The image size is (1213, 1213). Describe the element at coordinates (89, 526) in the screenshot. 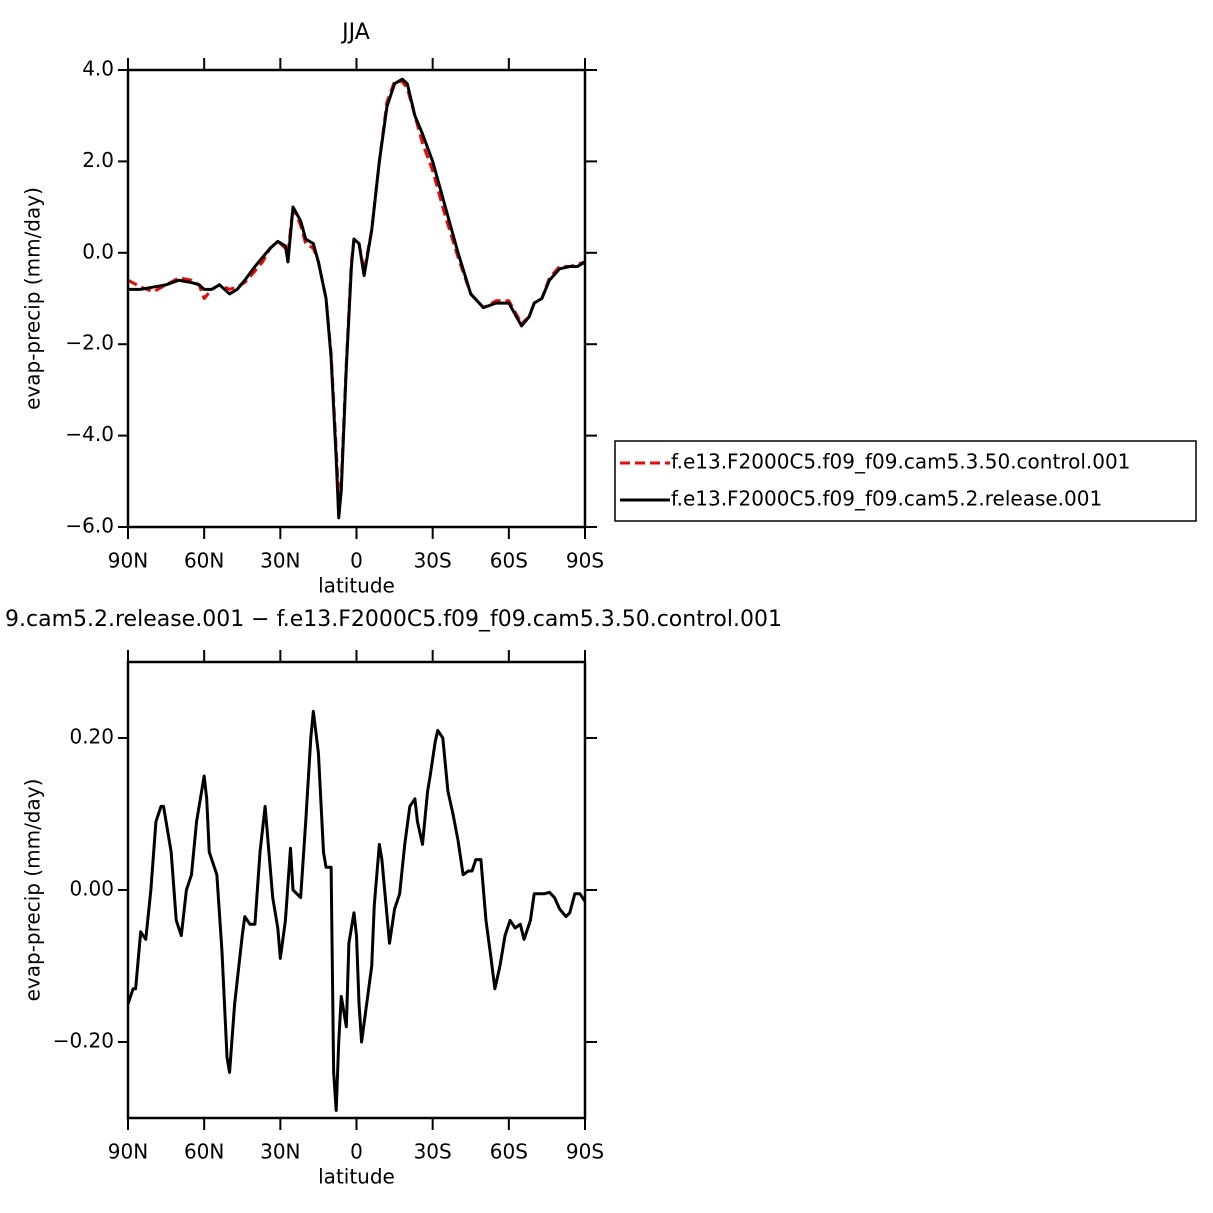

I see `y-tick-label: −6.0` at that location.